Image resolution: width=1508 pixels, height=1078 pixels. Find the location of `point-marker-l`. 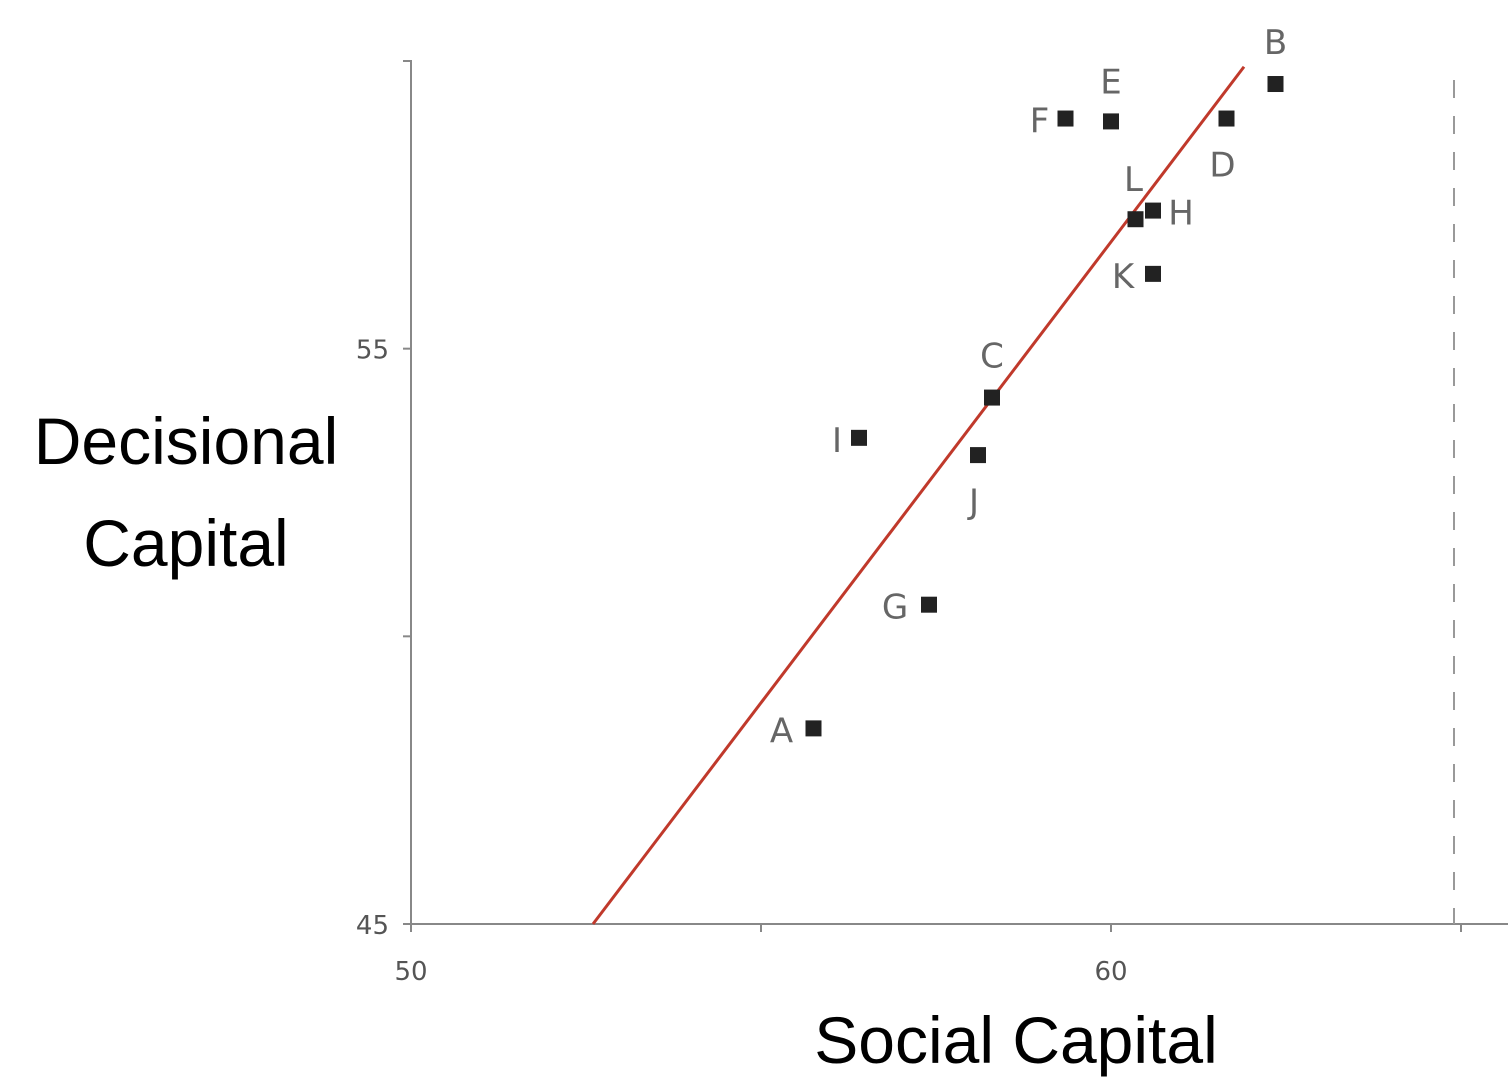

point-marker-l is located at coordinates (1135, 219).